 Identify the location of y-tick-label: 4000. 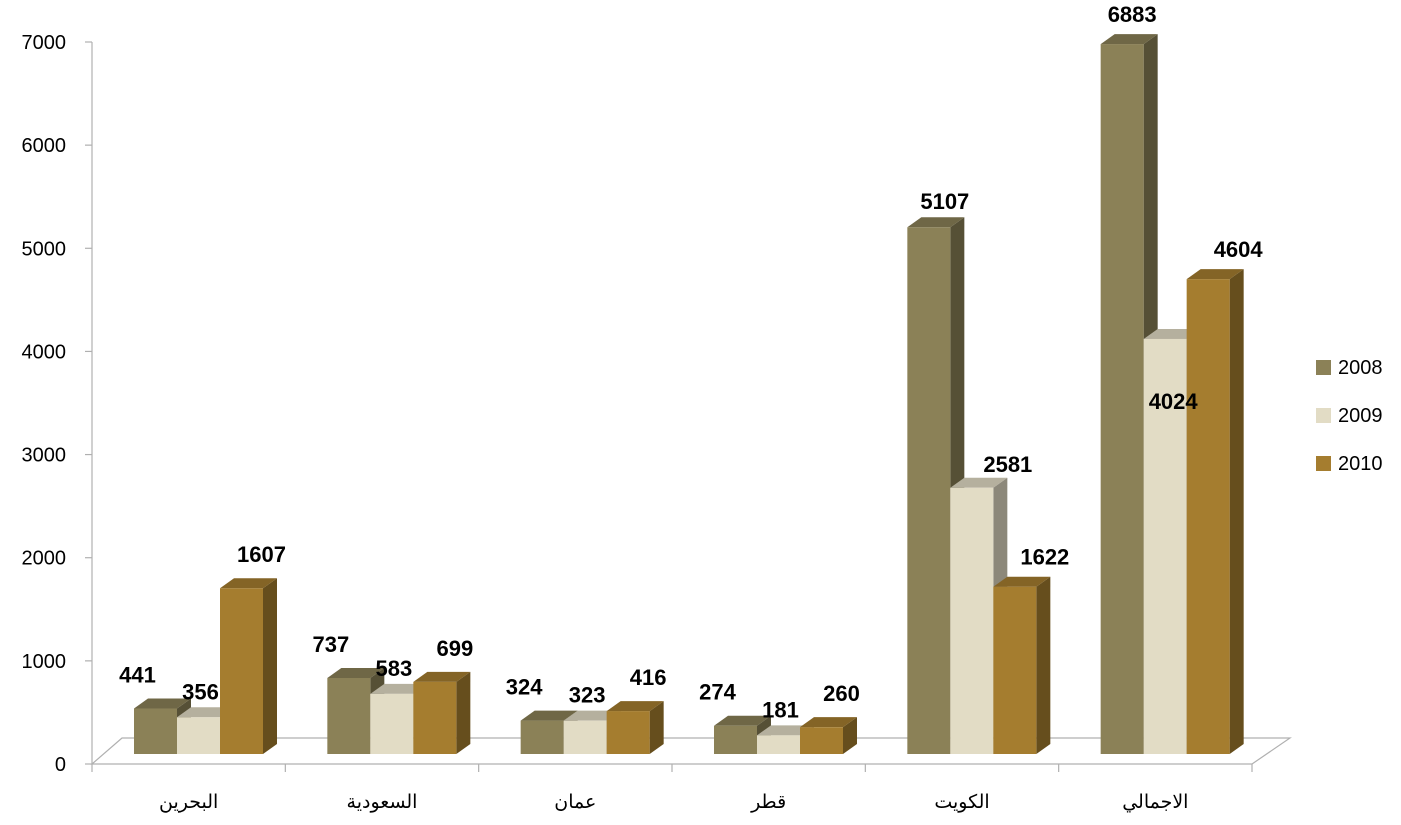
(44, 352).